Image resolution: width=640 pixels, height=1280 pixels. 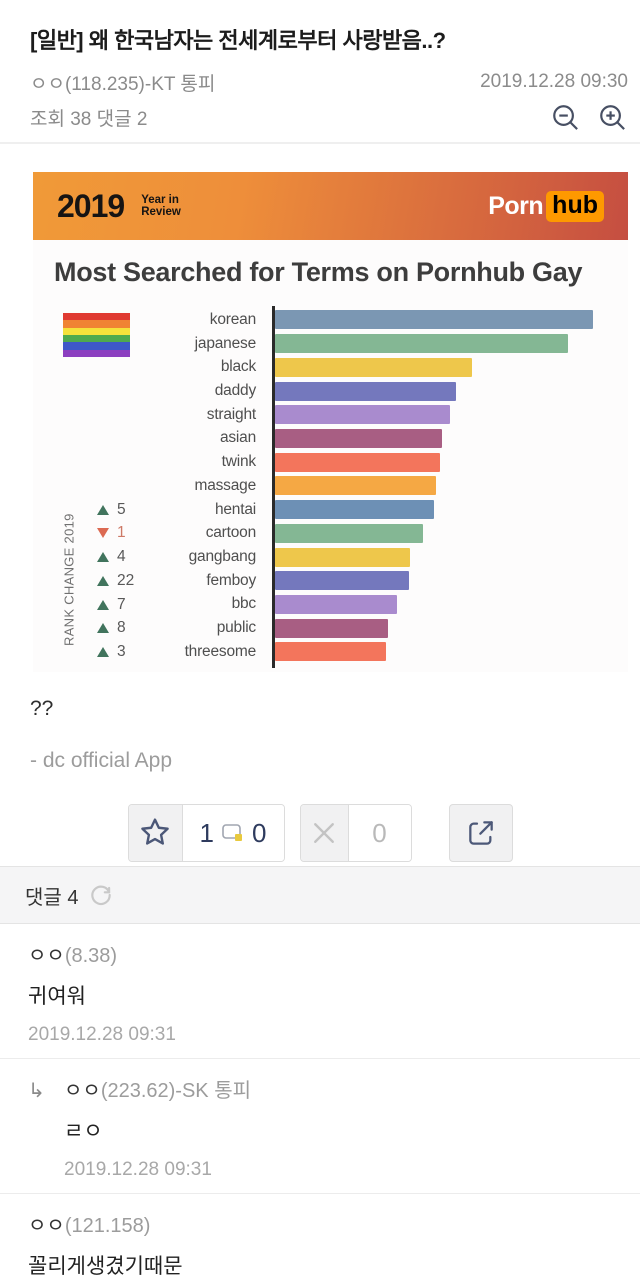 I want to click on pride-flag, so click(x=96, y=335).